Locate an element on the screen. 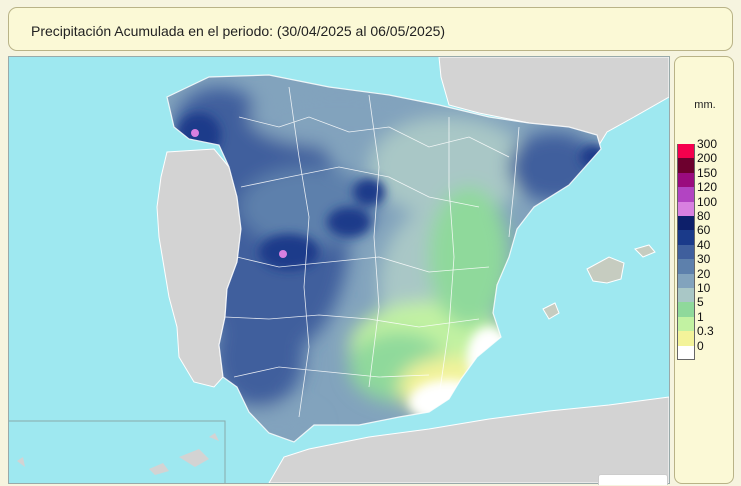  legend-label: 0 is located at coordinates (700, 345).